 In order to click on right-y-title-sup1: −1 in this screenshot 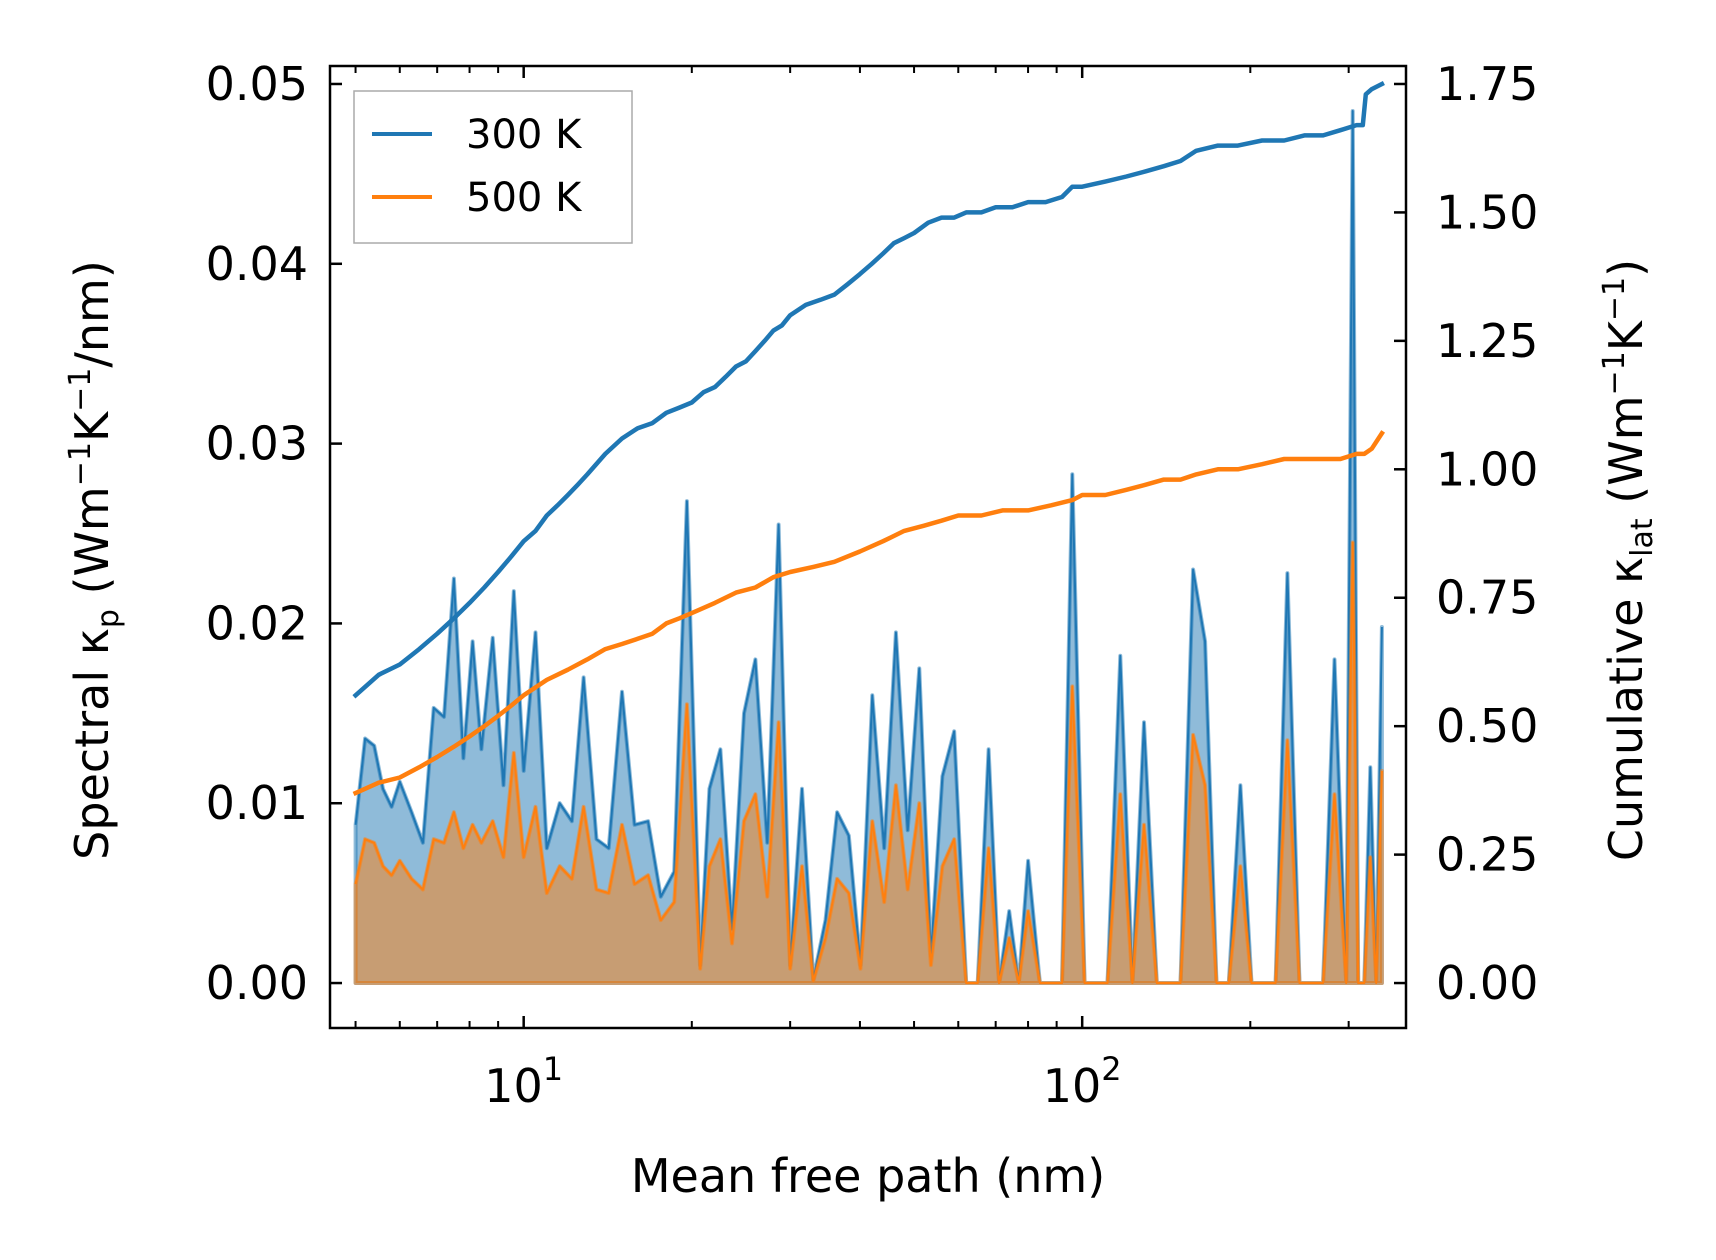, I will do `click(1614, 373)`.